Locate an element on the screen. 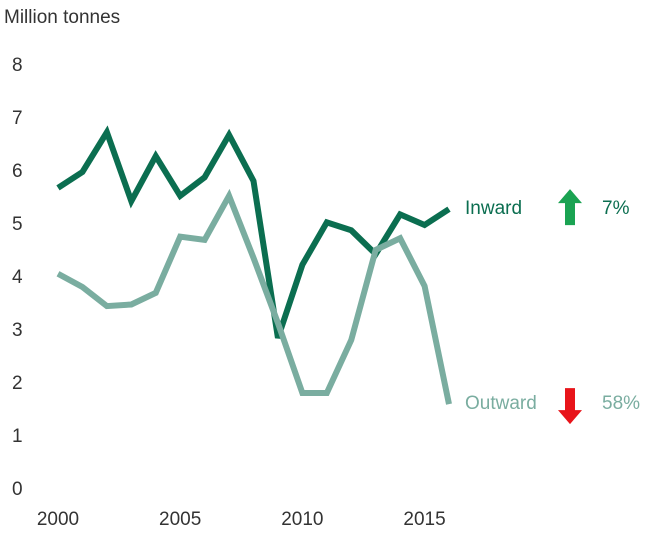  y-tick-label: 3 is located at coordinates (17, 330).